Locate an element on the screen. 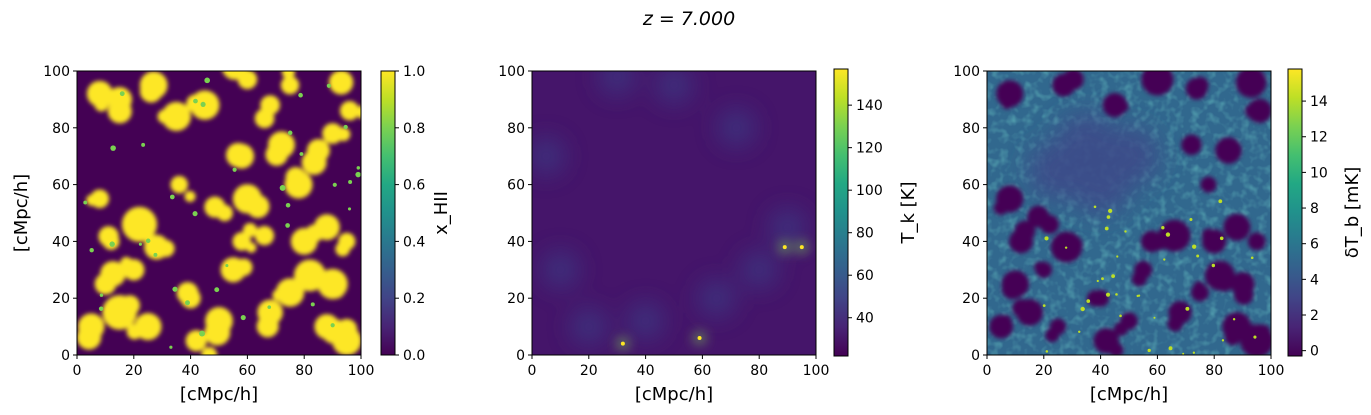  heatmap-image is located at coordinates (1129, 213).